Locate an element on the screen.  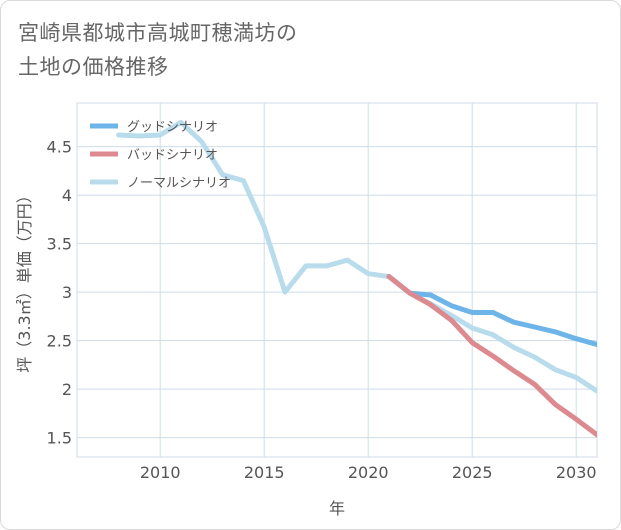
chart-title-line2: 土地の価格推移 is located at coordinates (93, 67).